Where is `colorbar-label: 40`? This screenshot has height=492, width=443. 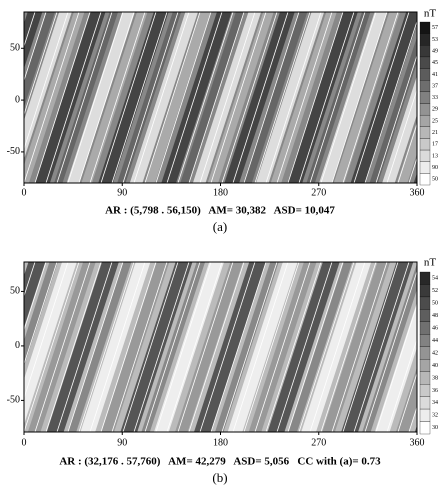 colorbar-label: 40 is located at coordinates (435, 366).